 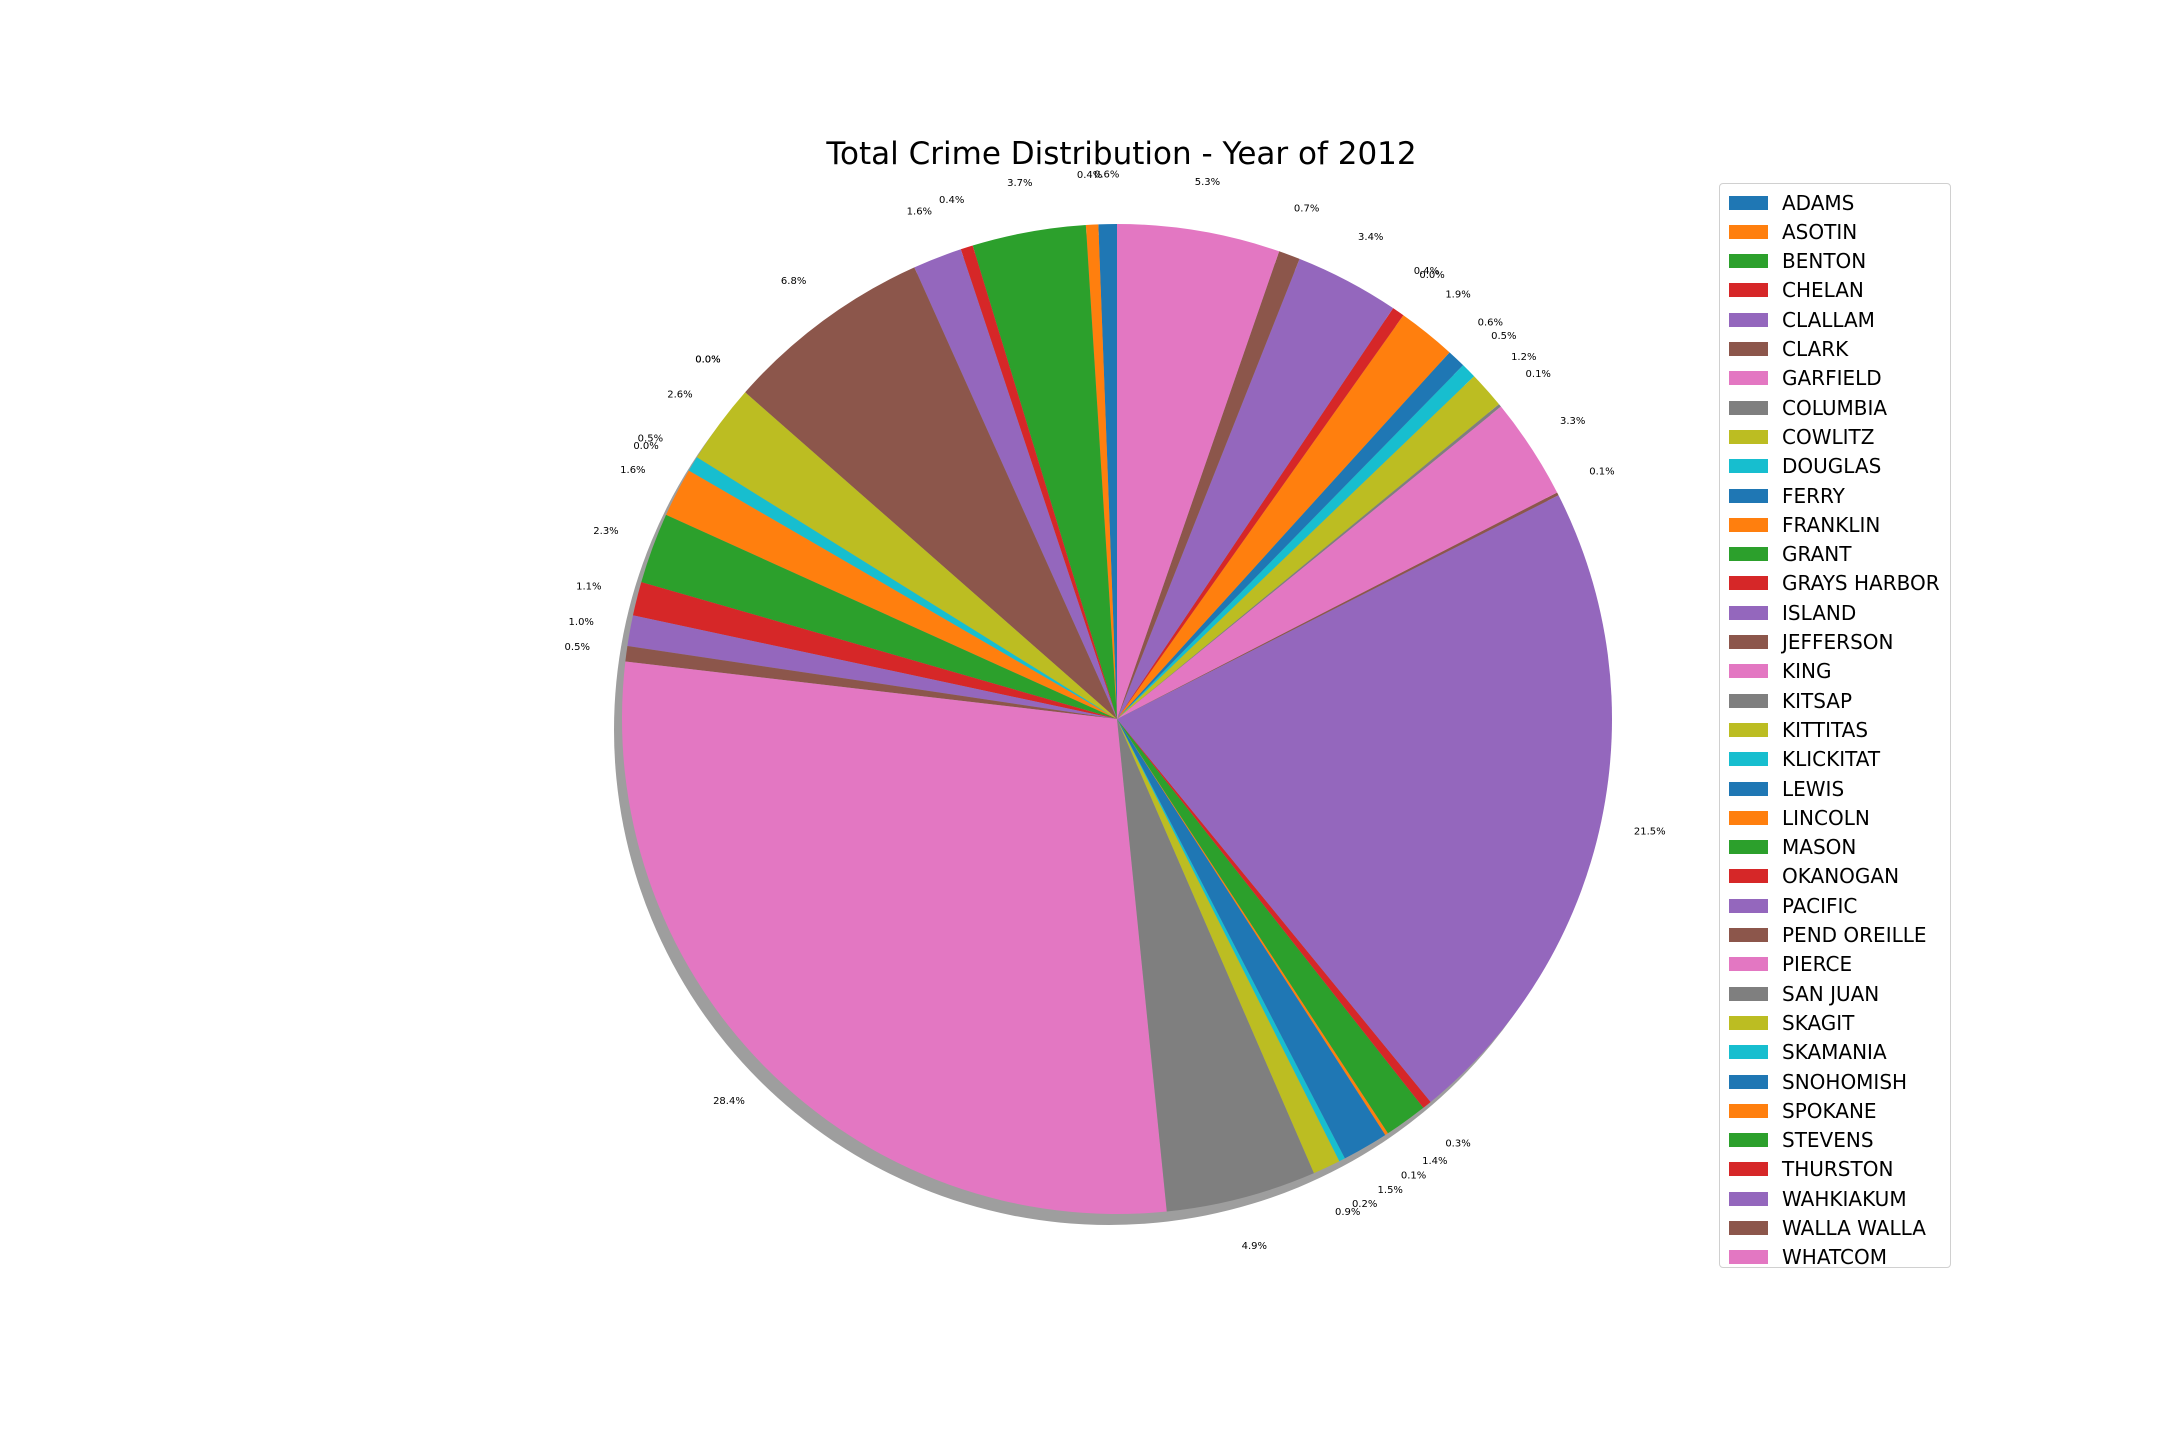 I want to click on legend-item: THURSTON, so click(x=1835, y=1169).